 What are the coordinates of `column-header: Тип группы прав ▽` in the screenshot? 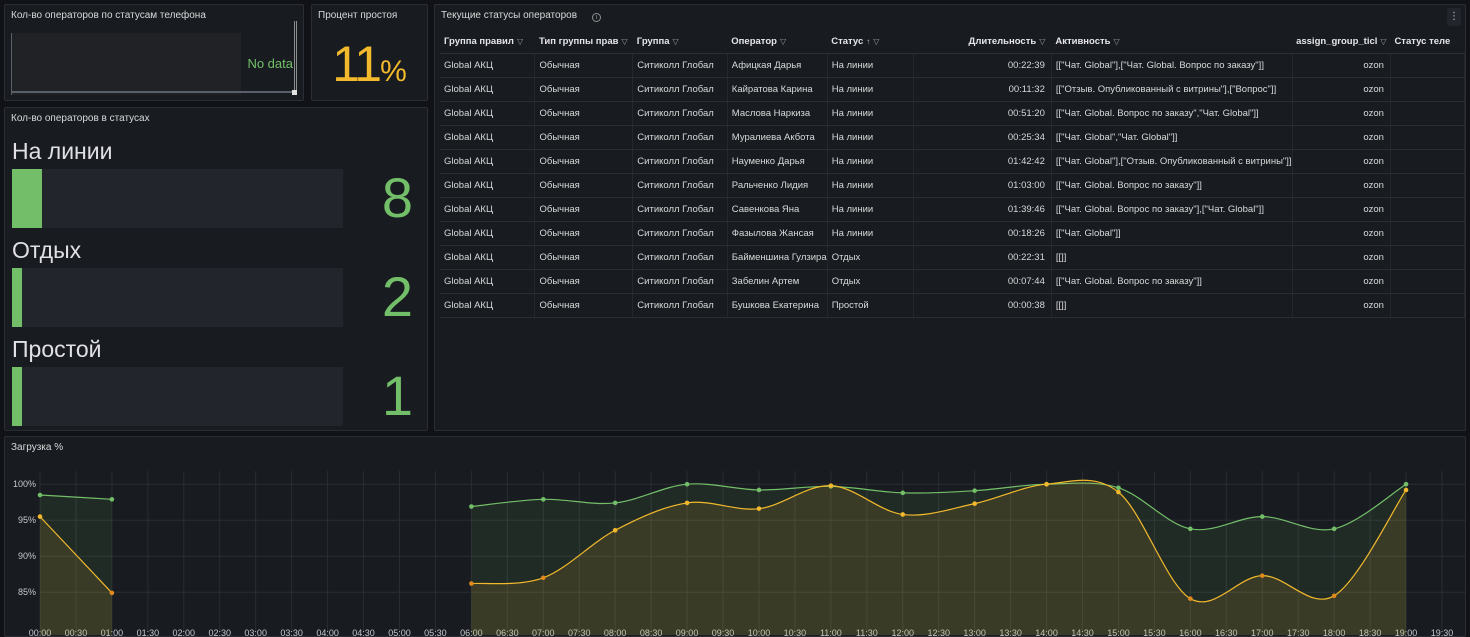 It's located at (583, 42).